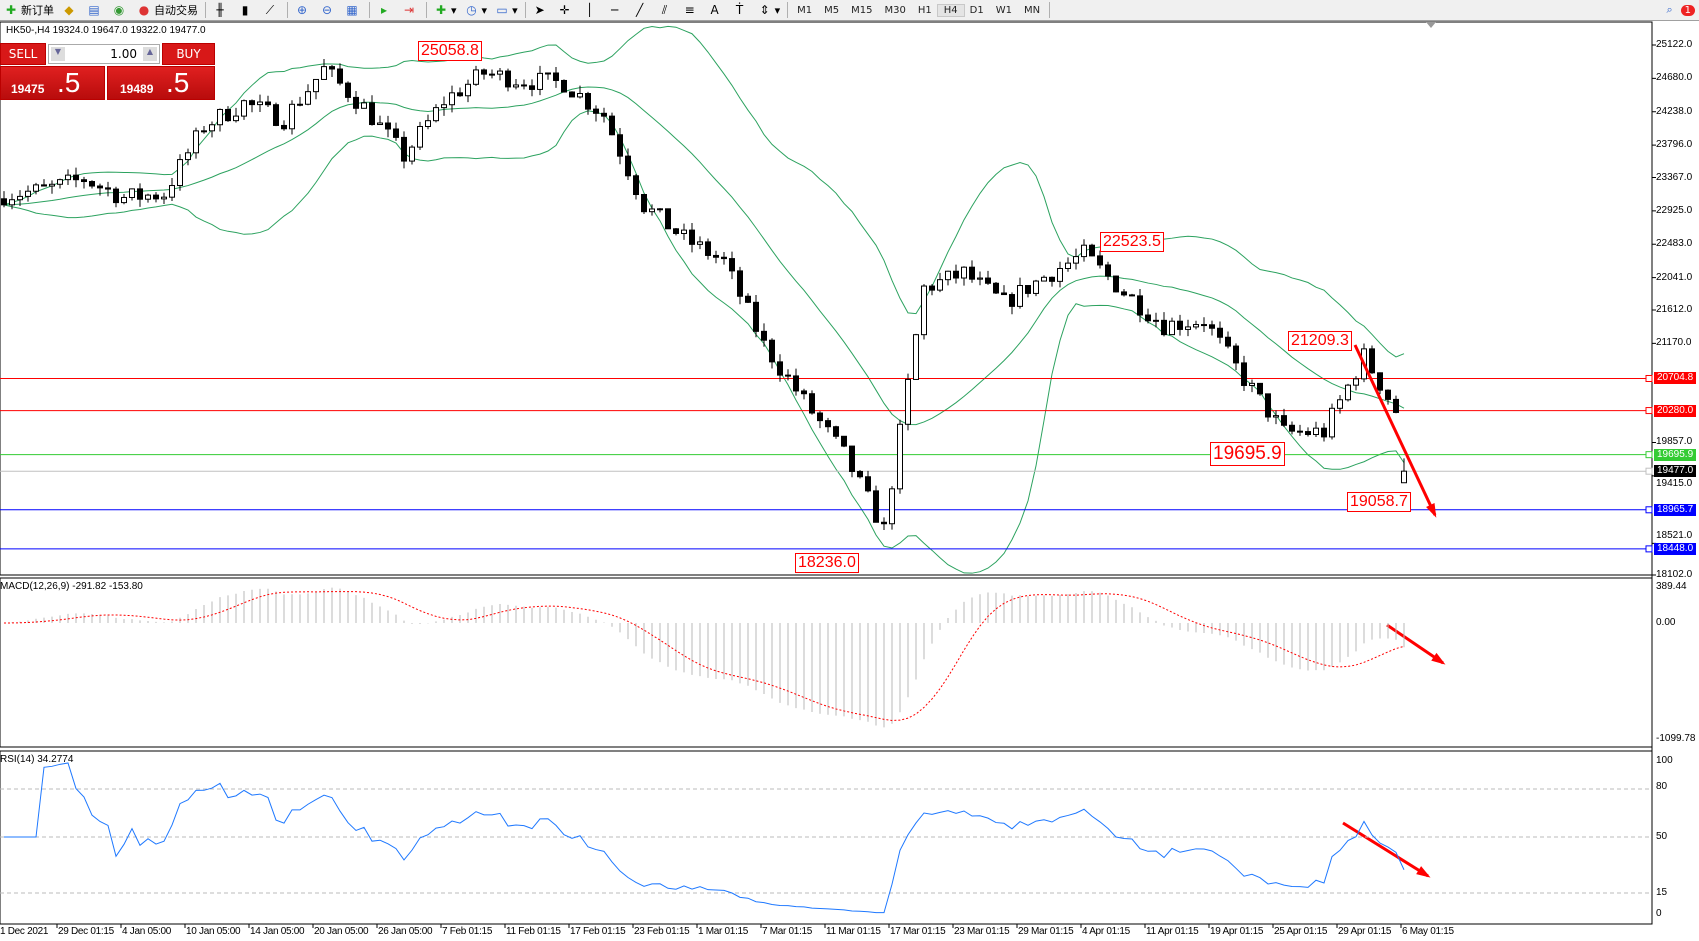  What do you see at coordinates (69, 10) in the screenshot?
I see `gold-icon: ◆` at bounding box center [69, 10].